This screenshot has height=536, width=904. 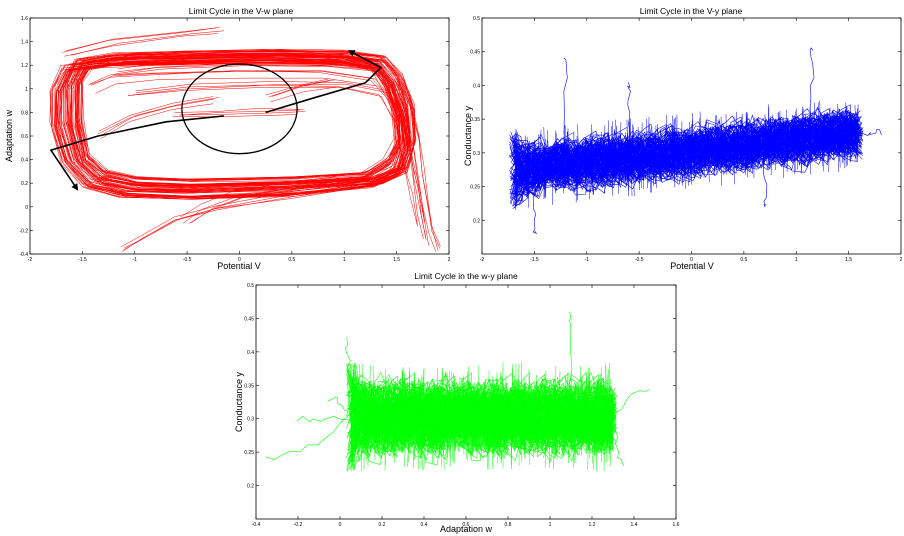 What do you see at coordinates (466, 525) in the screenshot?
I see `wy-plane-x-tick-label: 0.6` at bounding box center [466, 525].